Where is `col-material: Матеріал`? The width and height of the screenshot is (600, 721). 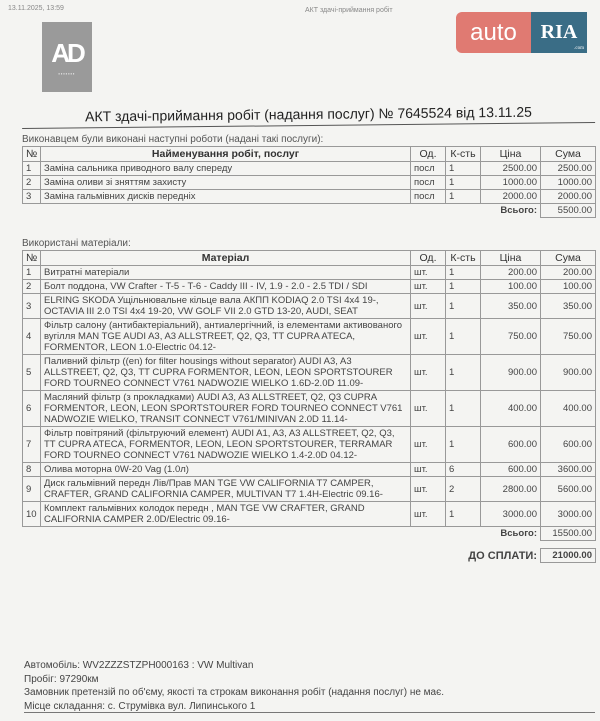
col-material: Матеріал is located at coordinates (225, 258).